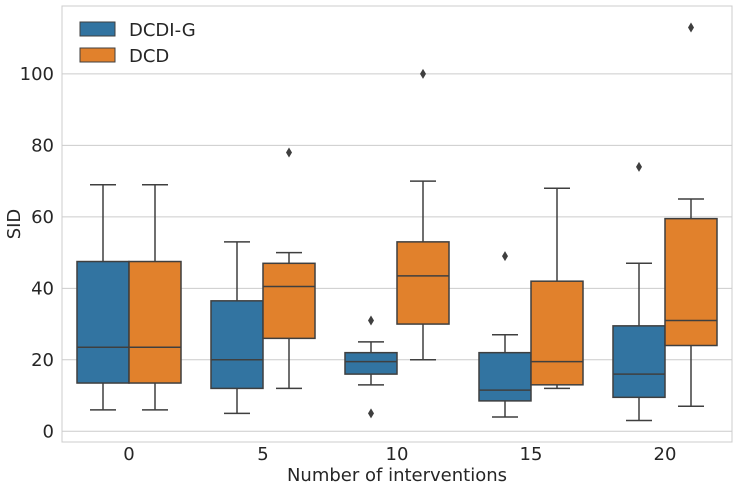  Describe the element at coordinates (397, 475) in the screenshot. I see `x-axis-label: Number of interventions` at that location.